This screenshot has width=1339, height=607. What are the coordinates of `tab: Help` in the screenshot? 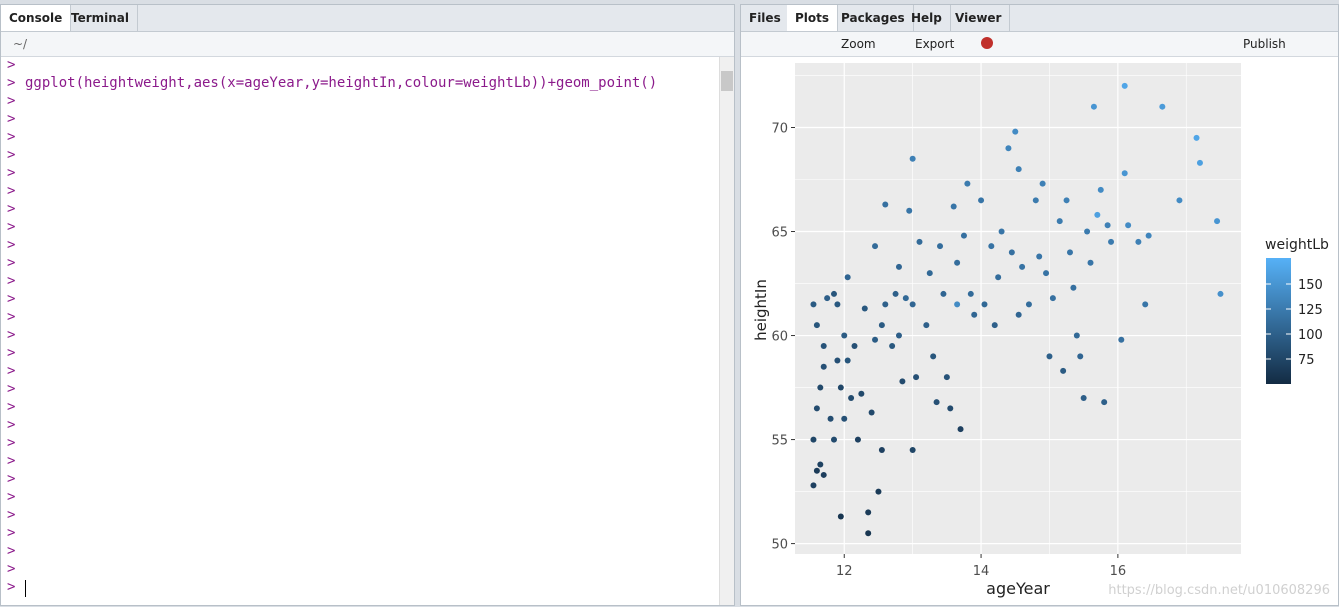 It's located at (927, 18).